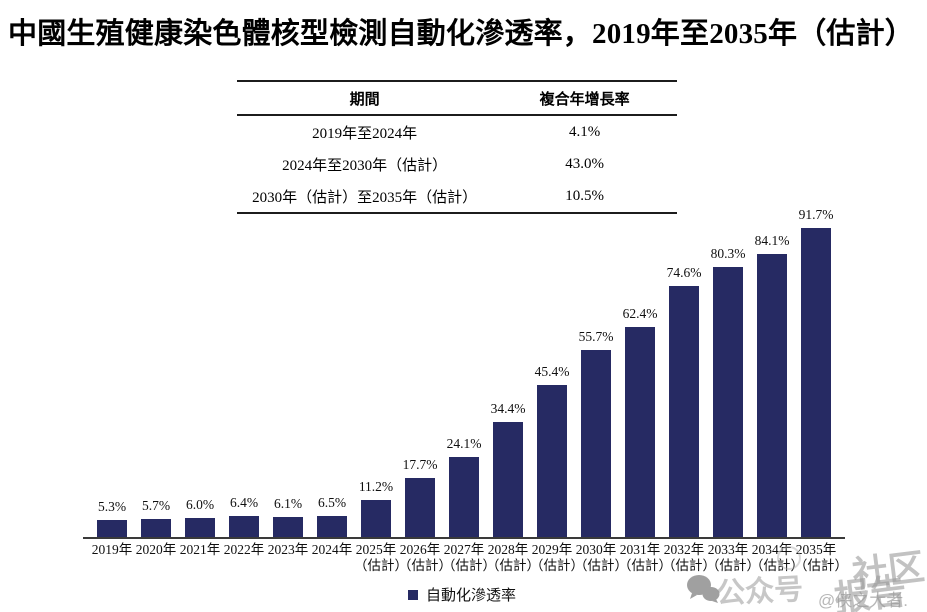 The image size is (927, 612). I want to click on bar-slot: 34.4%, so click(508, 469).